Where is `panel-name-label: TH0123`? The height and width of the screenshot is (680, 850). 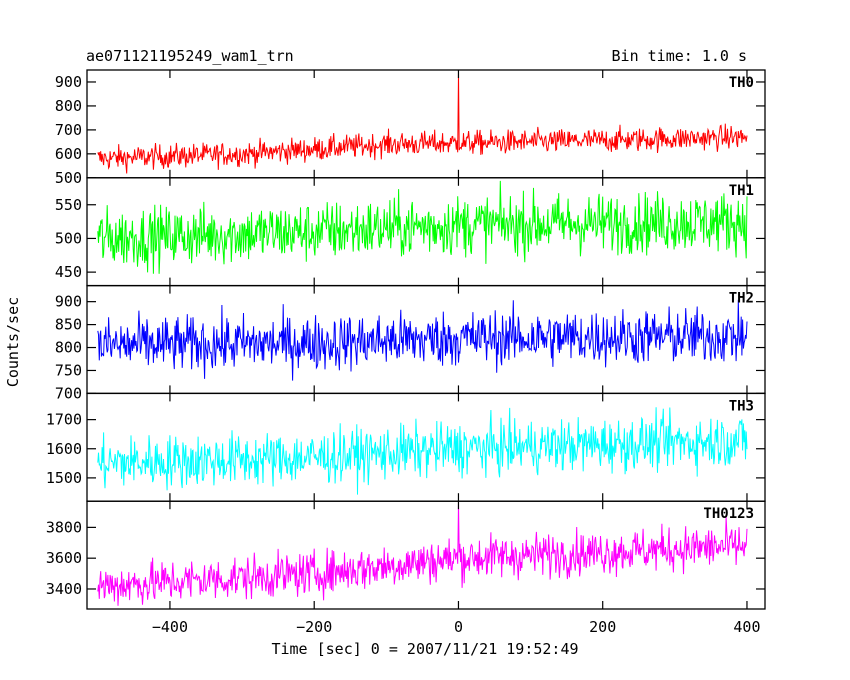
panel-name-label: TH0123 is located at coordinates (728, 514).